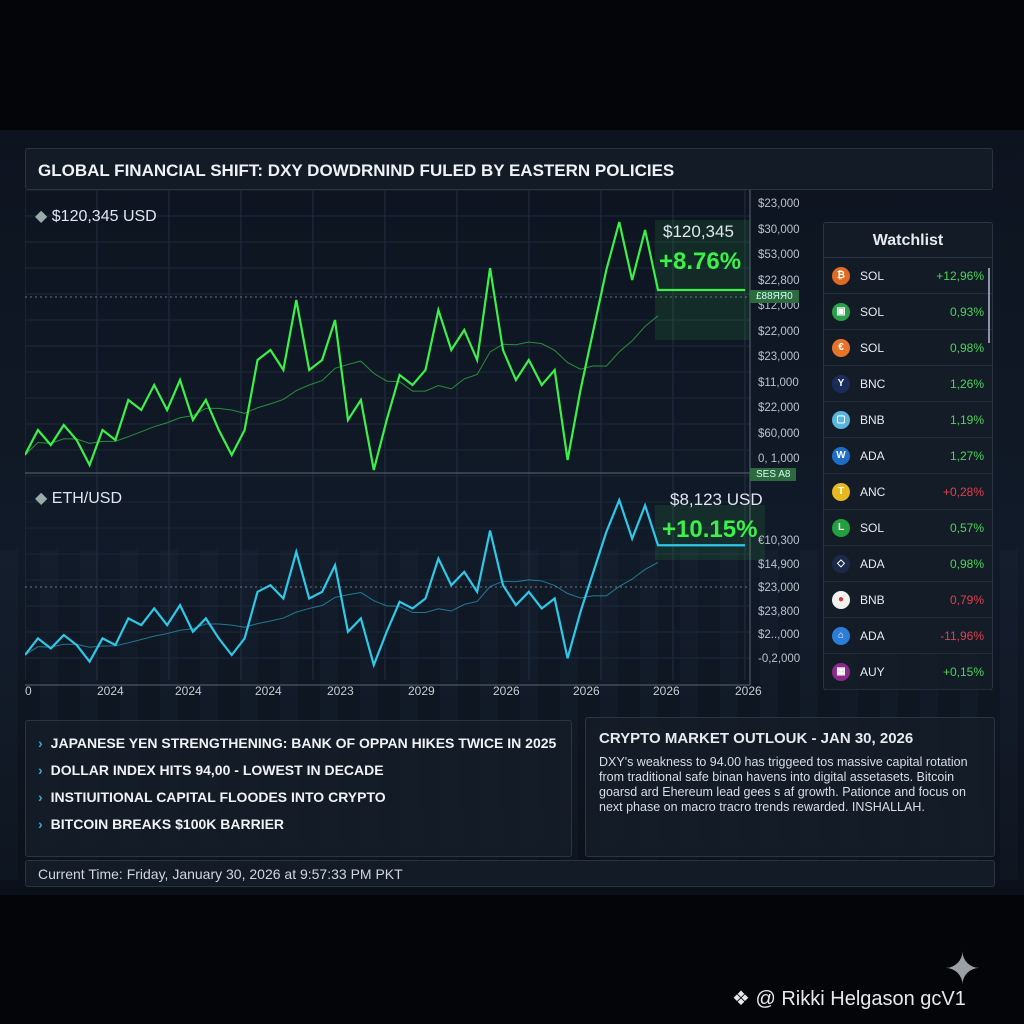 This screenshot has width=1024, height=1024. I want to click on watchlist-row: ◇ ADA 0,98%, so click(908, 564).